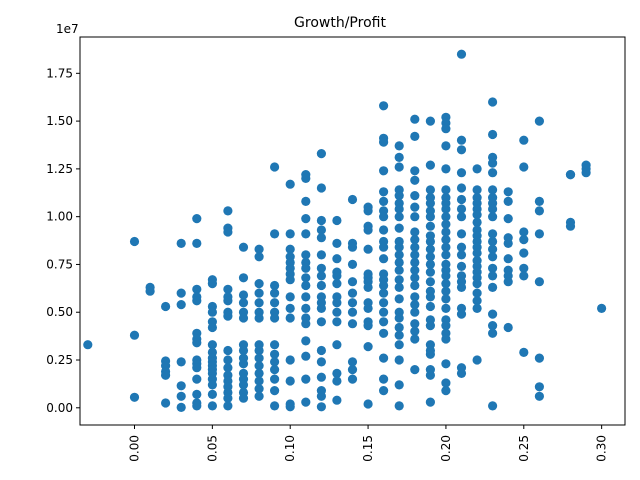  What do you see at coordinates (212, 448) in the screenshot?
I see `x-tick-label: 0.05` at bounding box center [212, 448].